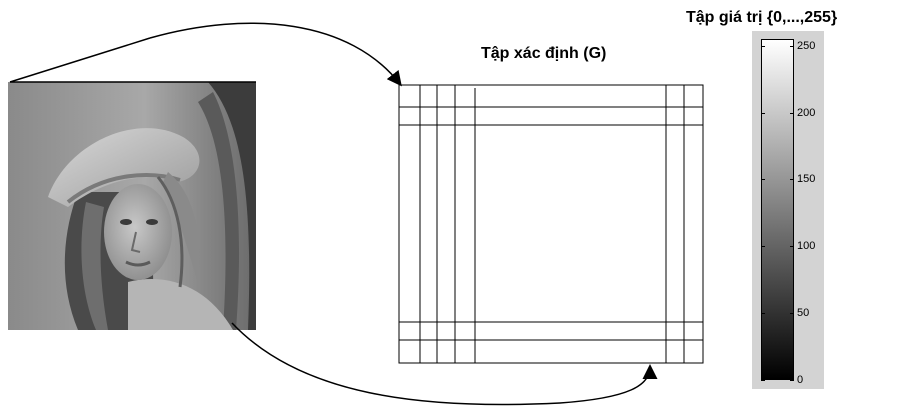 Image resolution: width=897 pixels, height=417 pixels. I want to click on colorbar-tick-label: 200, so click(806, 113).